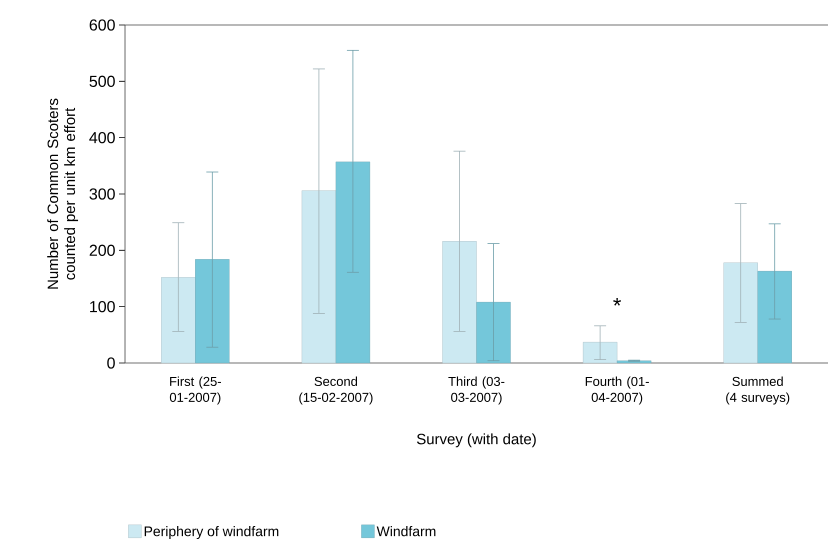 The width and height of the screenshot is (828, 545). Describe the element at coordinates (336, 390) in the screenshot. I see `x-tick-label: Second (15-02-2007)` at that location.